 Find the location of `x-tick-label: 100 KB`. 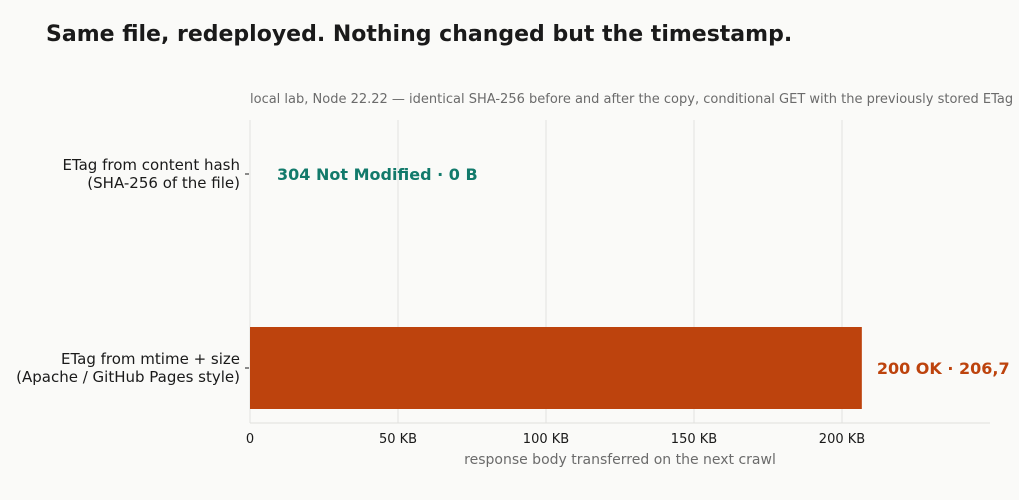

x-tick-label: 100 KB is located at coordinates (546, 439).